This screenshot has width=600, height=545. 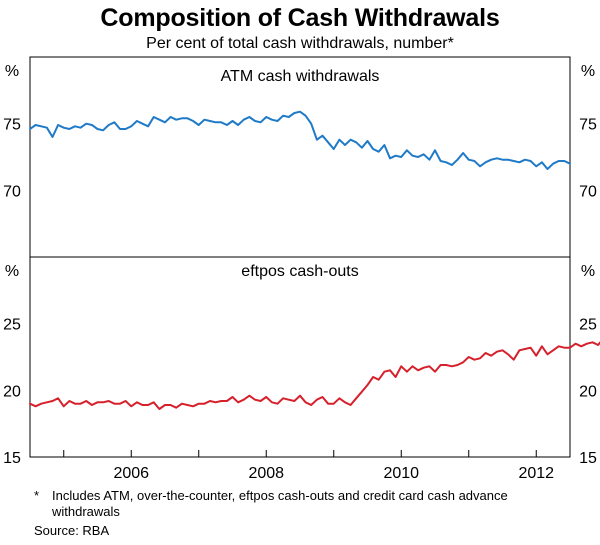 What do you see at coordinates (12, 271) in the screenshot?
I see `bottom-unit-label-left: %` at bounding box center [12, 271].